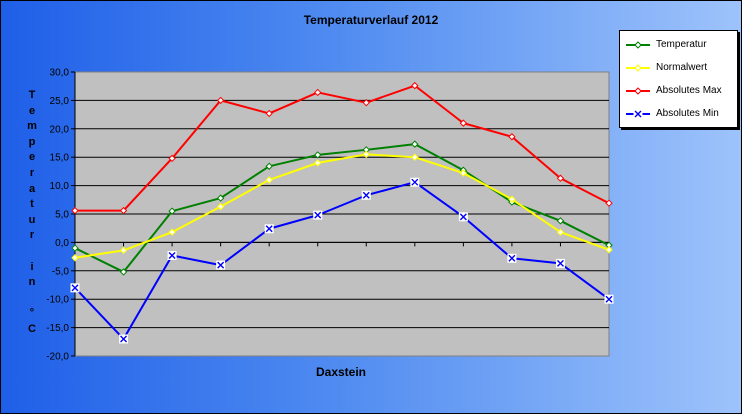 This screenshot has width=742, height=414. I want to click on y-tick-label: 20,0, so click(60, 129).